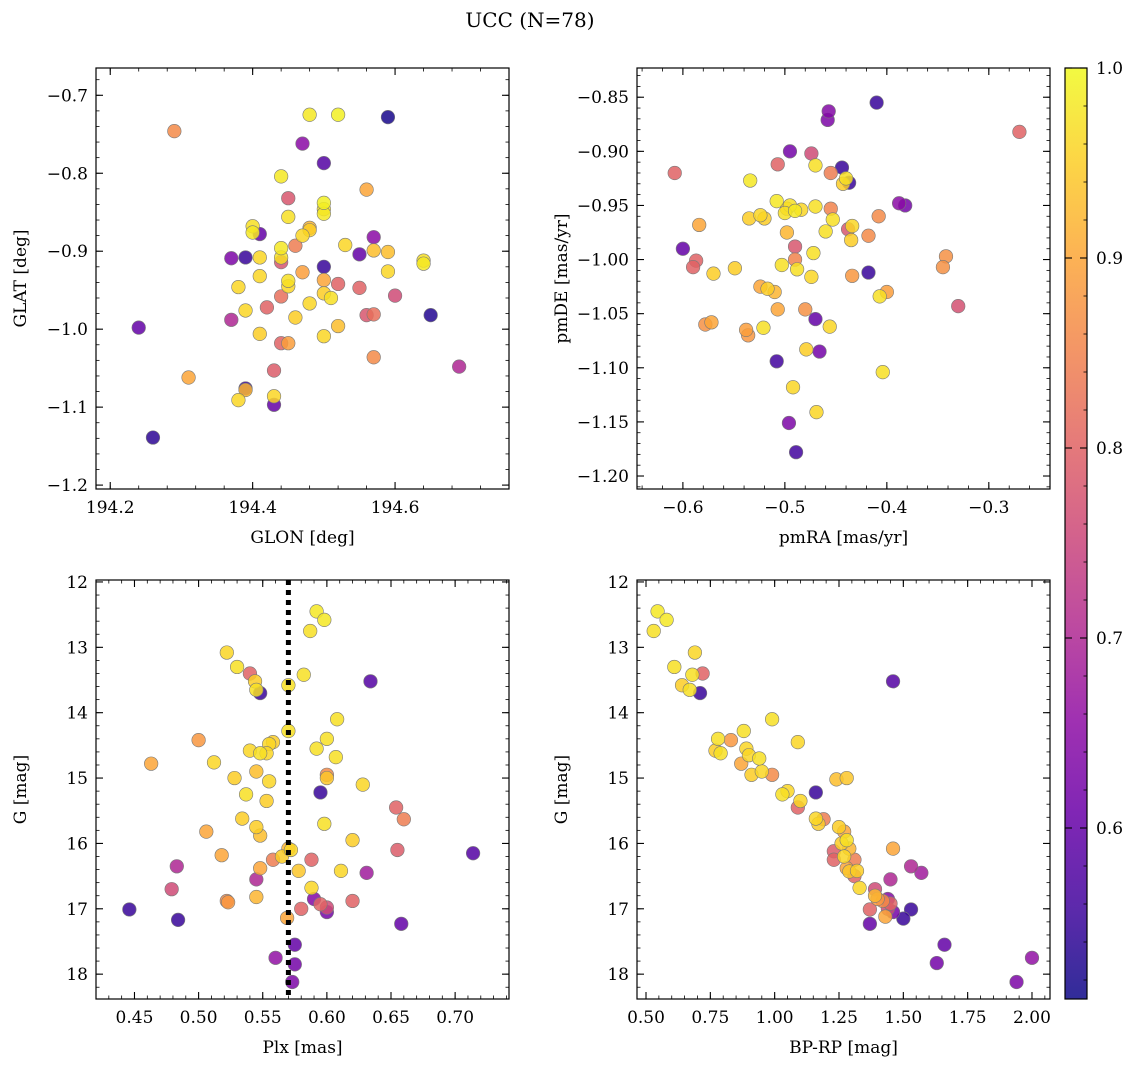 Image resolution: width=1136 pixels, height=1067 pixels. What do you see at coordinates (603, 152) in the screenshot?
I see `y-tick-label: −0.90` at bounding box center [603, 152].